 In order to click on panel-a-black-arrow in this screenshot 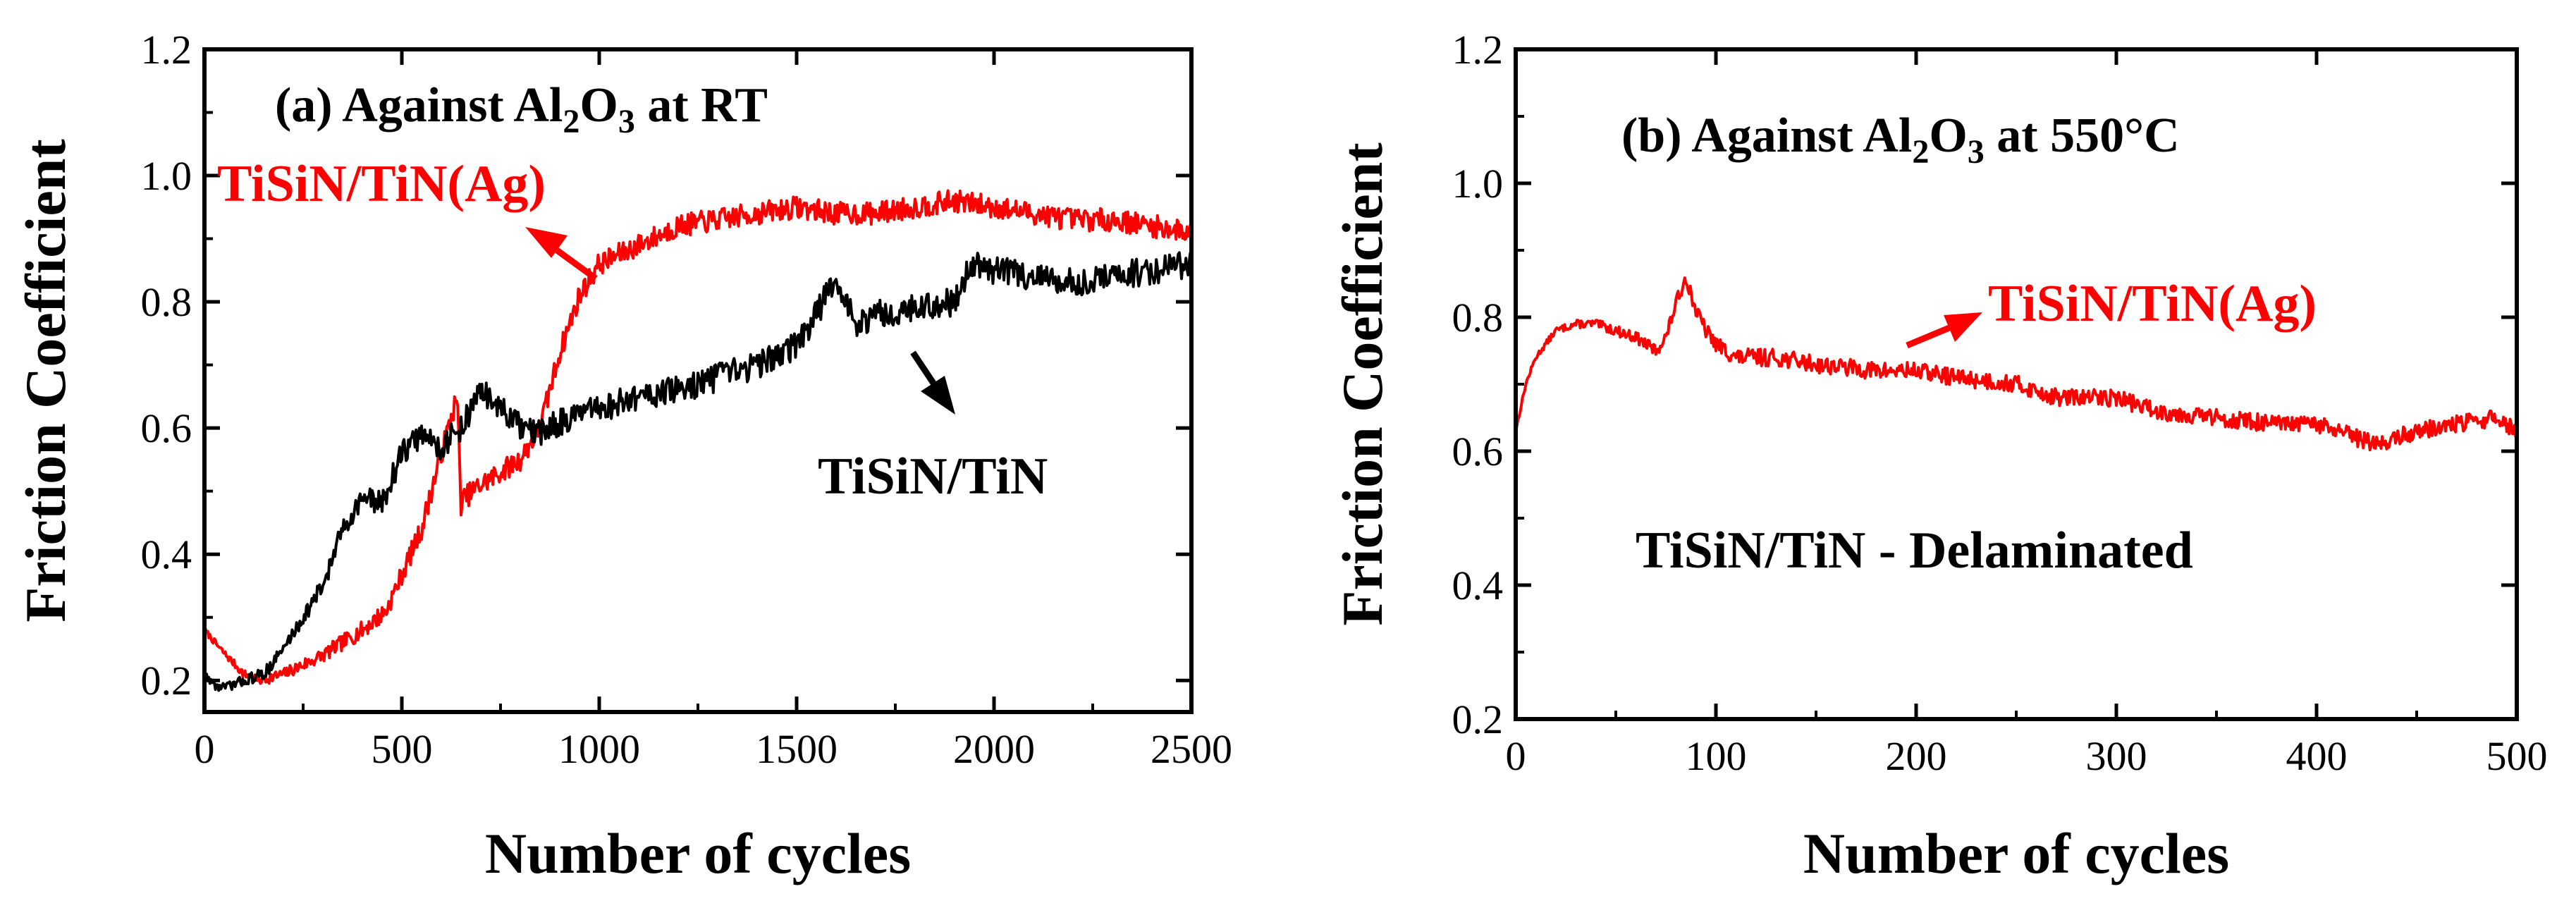, I will do `click(932, 383)`.